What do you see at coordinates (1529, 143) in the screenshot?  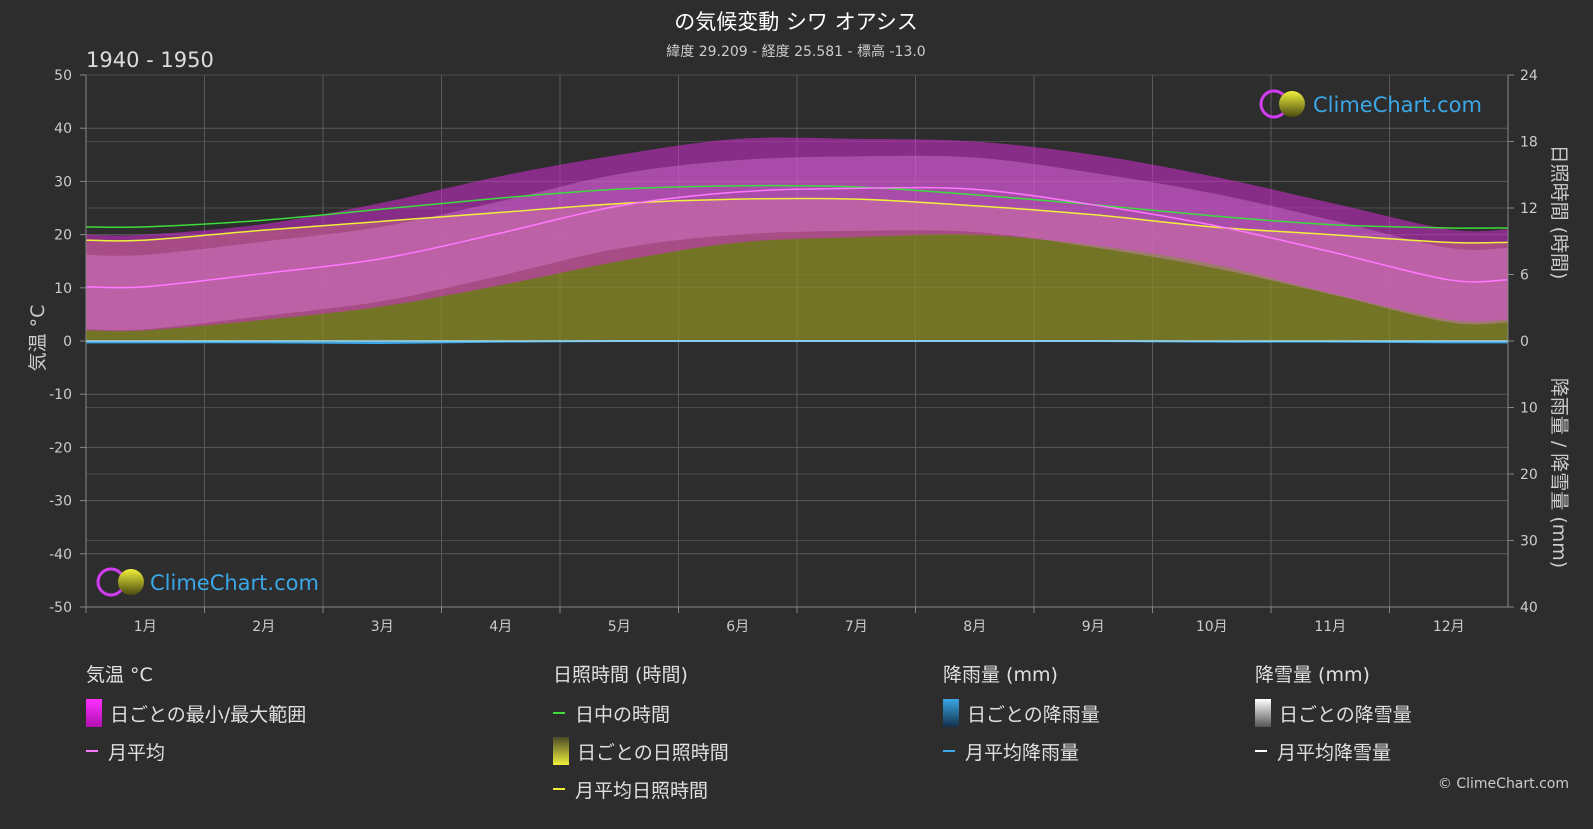 I see `right-sun-tick-label: 18` at bounding box center [1529, 143].